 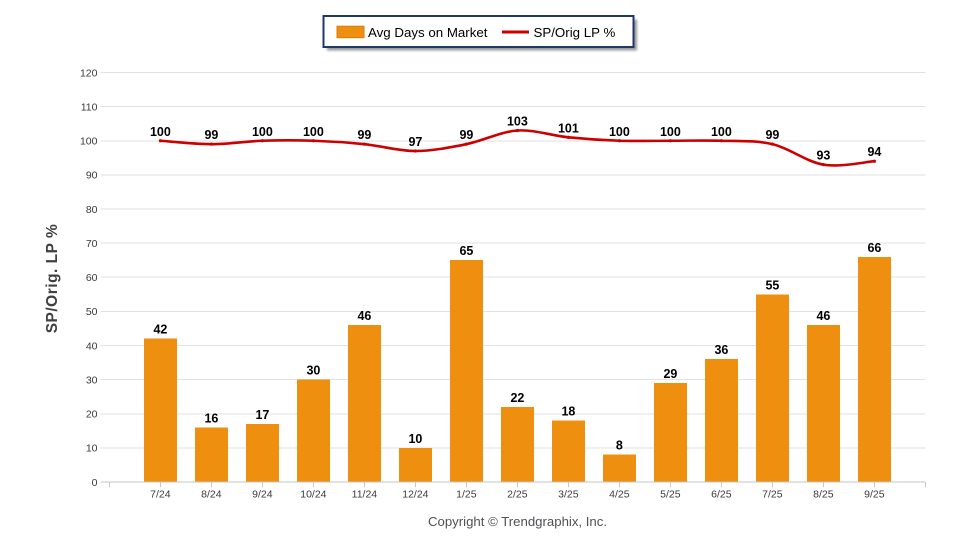 What do you see at coordinates (721, 350) in the screenshot?
I see `svg-text: 36` at bounding box center [721, 350].